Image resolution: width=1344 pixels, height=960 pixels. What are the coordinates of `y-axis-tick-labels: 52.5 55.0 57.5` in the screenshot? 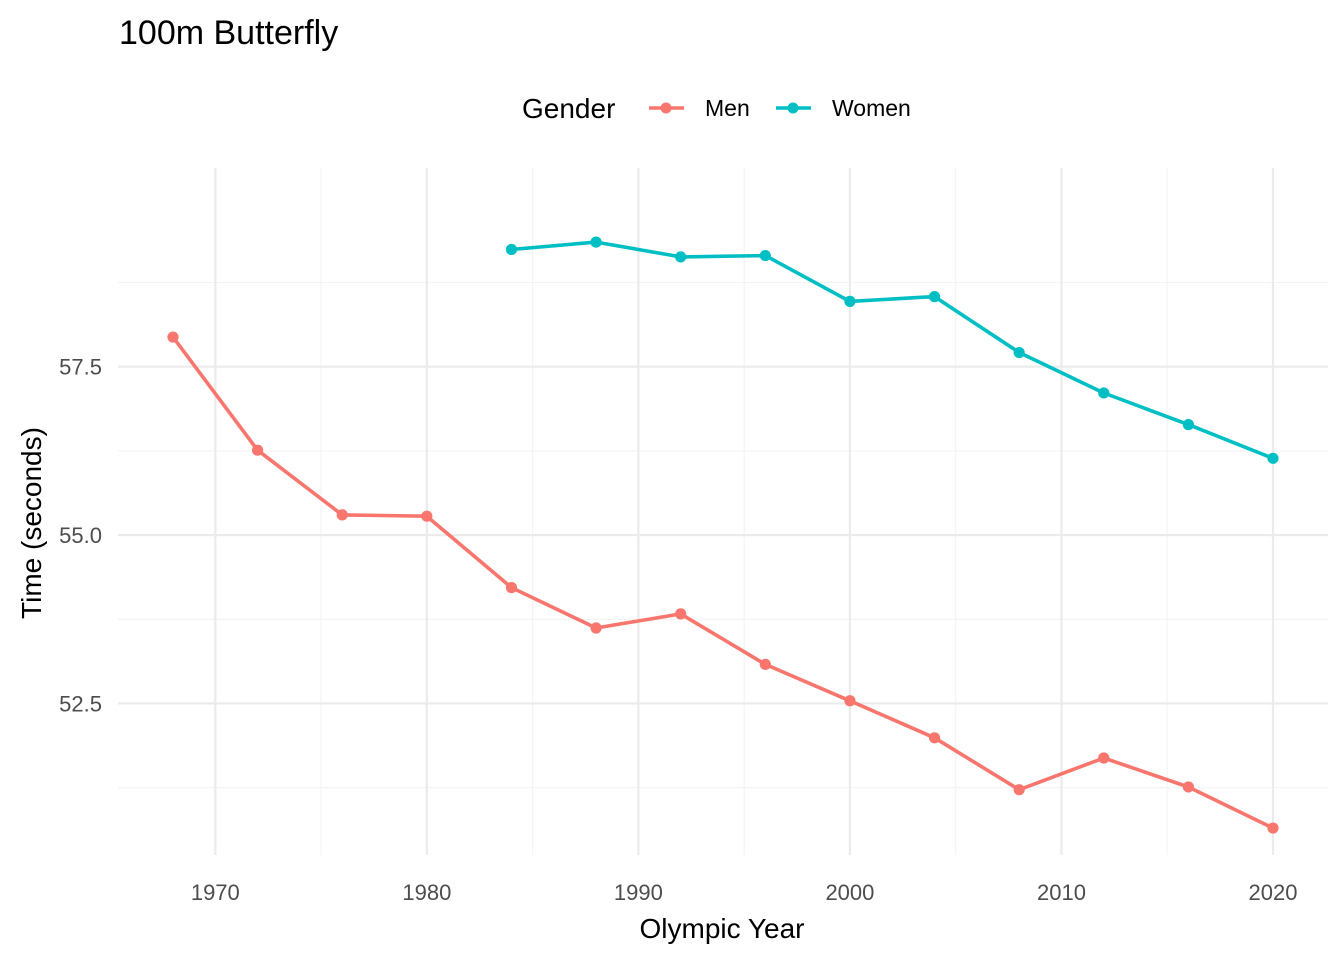 It's located at (80, 536).